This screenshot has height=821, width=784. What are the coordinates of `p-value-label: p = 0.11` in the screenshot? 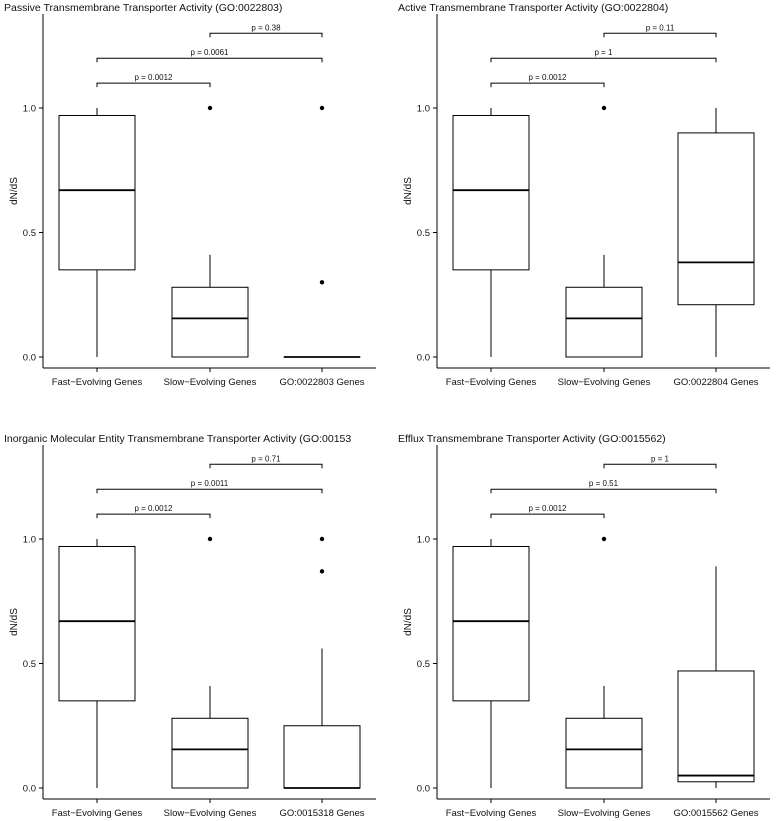 It's located at (660, 27).